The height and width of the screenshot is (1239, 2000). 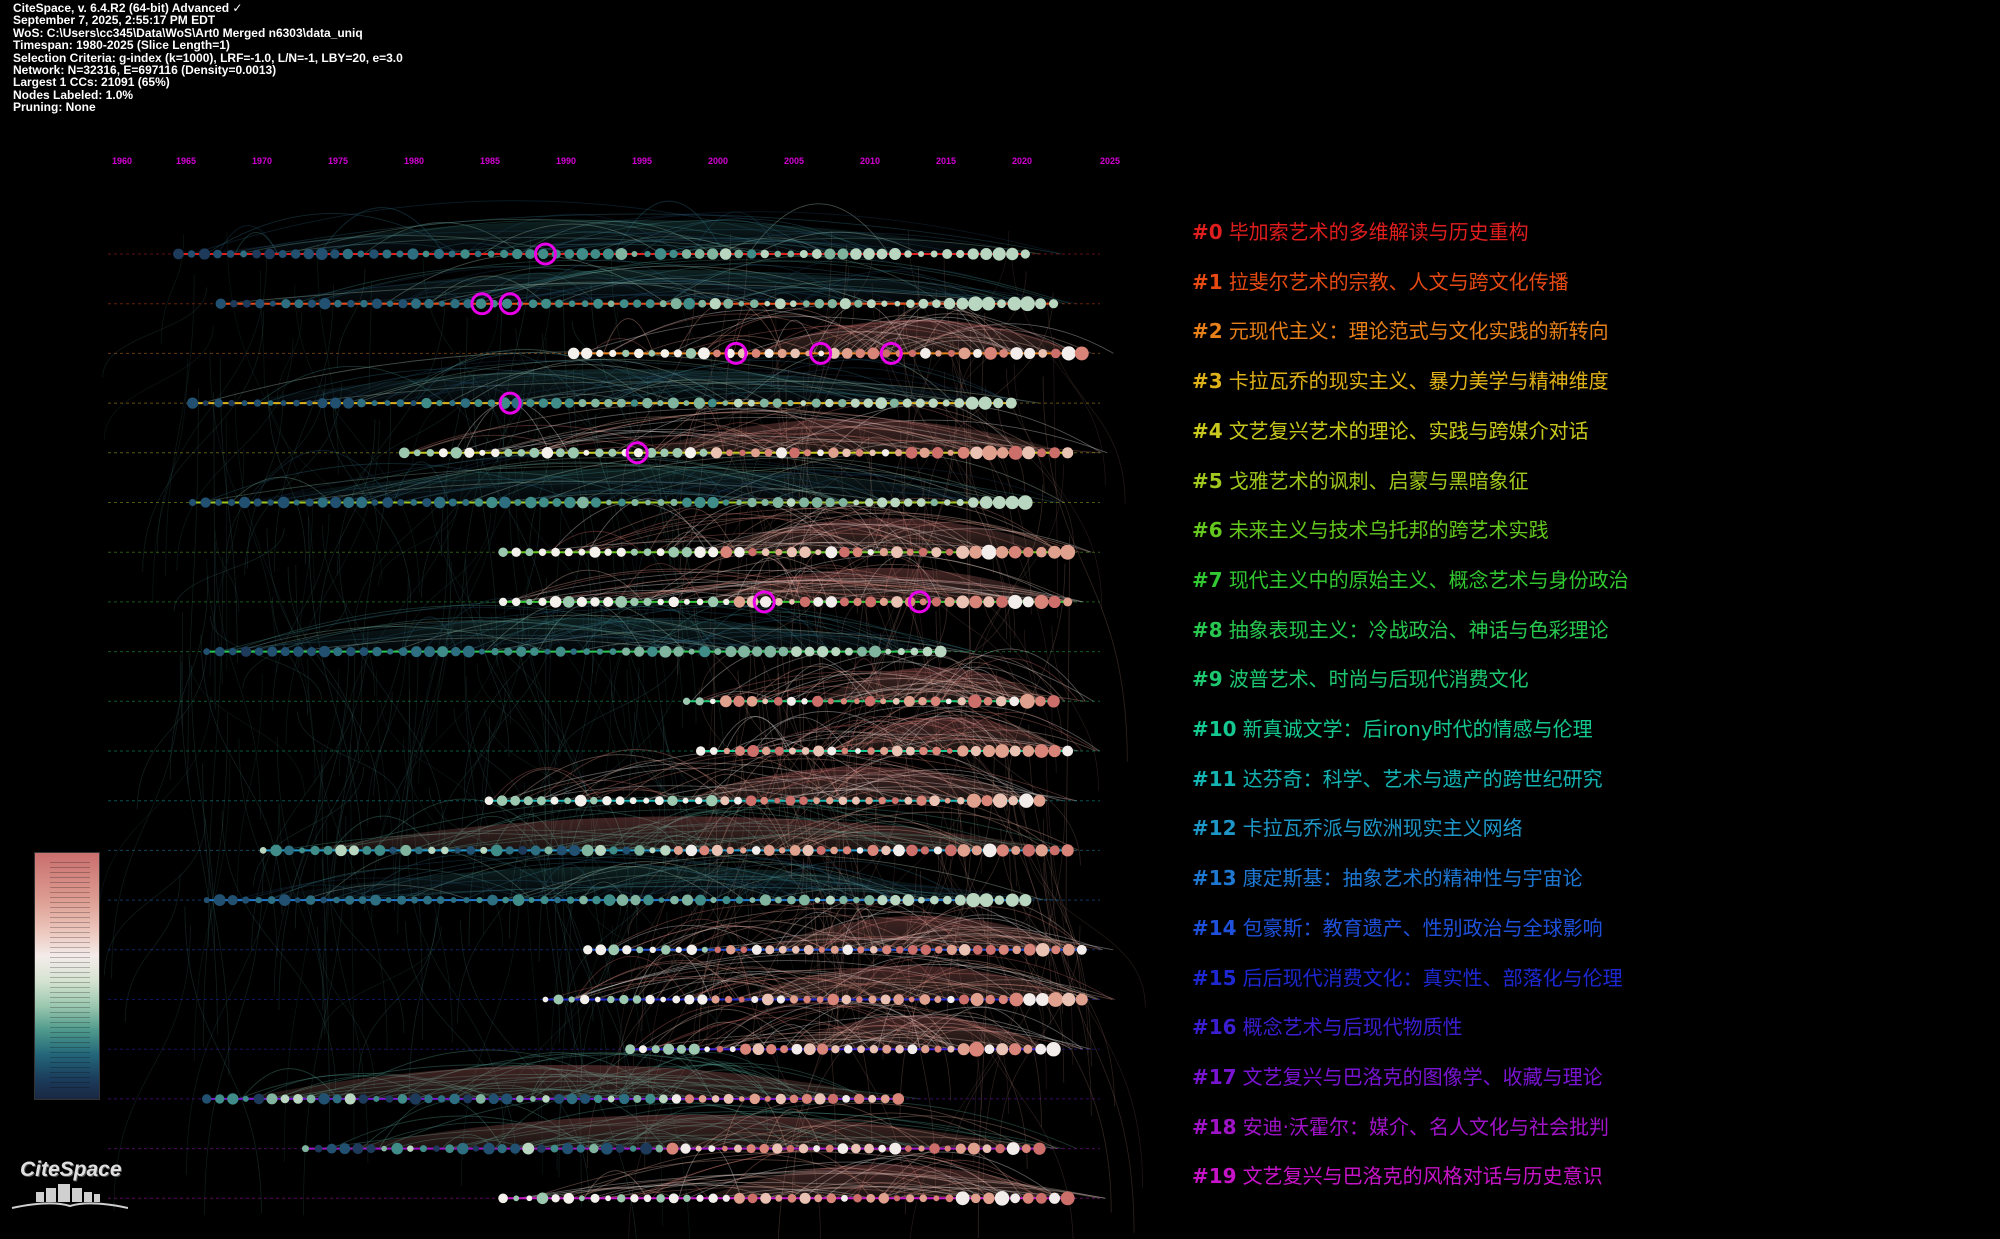 What do you see at coordinates (1397, 1174) in the screenshot?
I see `cluster-label: #19 文艺复兴与巴洛克的风格对话与历史意识` at bounding box center [1397, 1174].